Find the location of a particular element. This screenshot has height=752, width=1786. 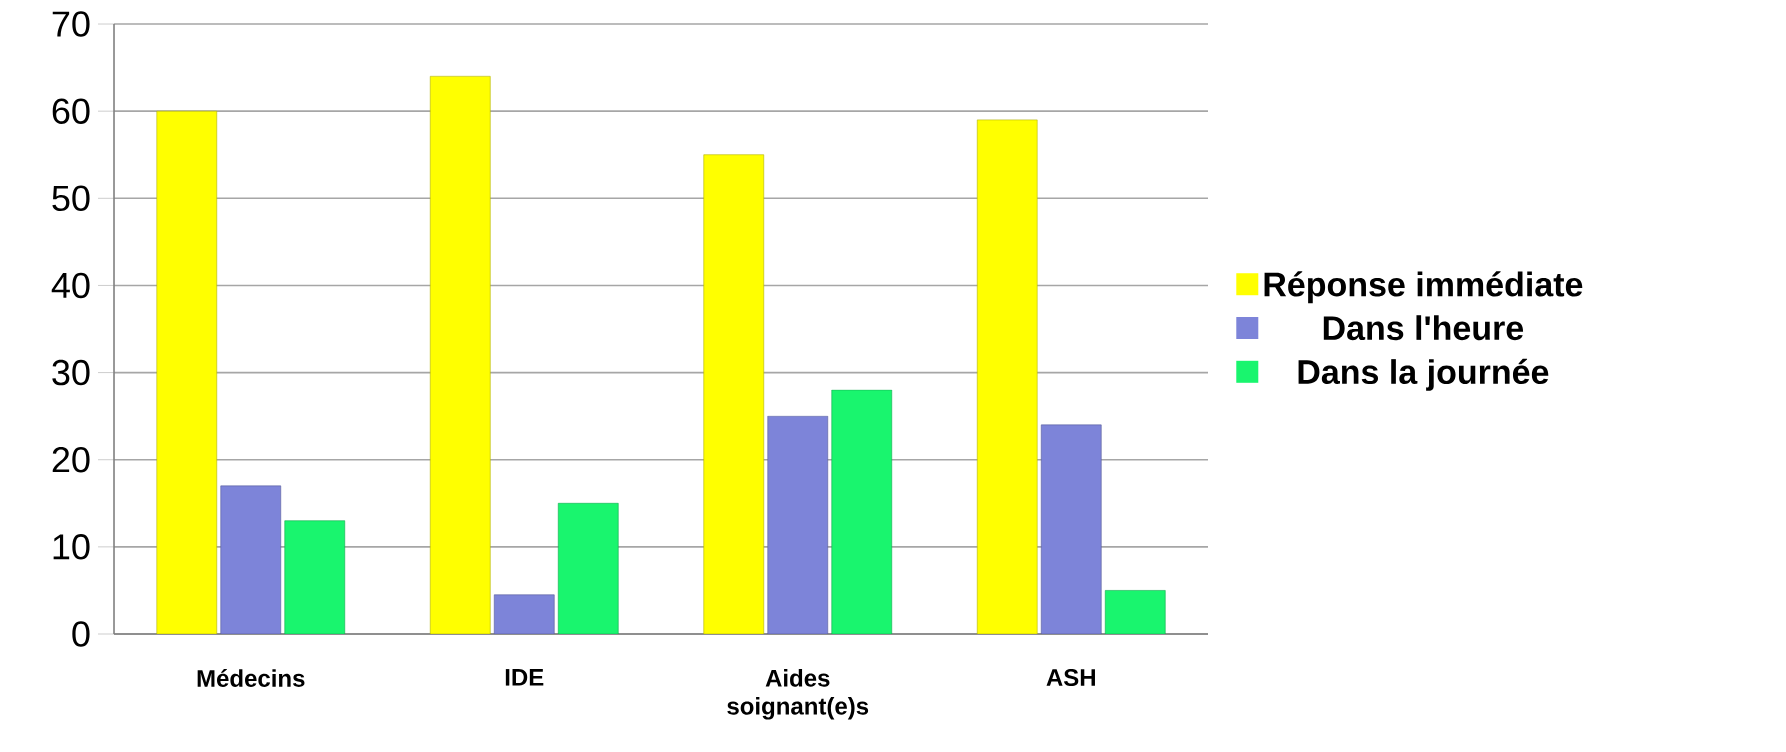

y-tick-label: 50 is located at coordinates (71, 198).